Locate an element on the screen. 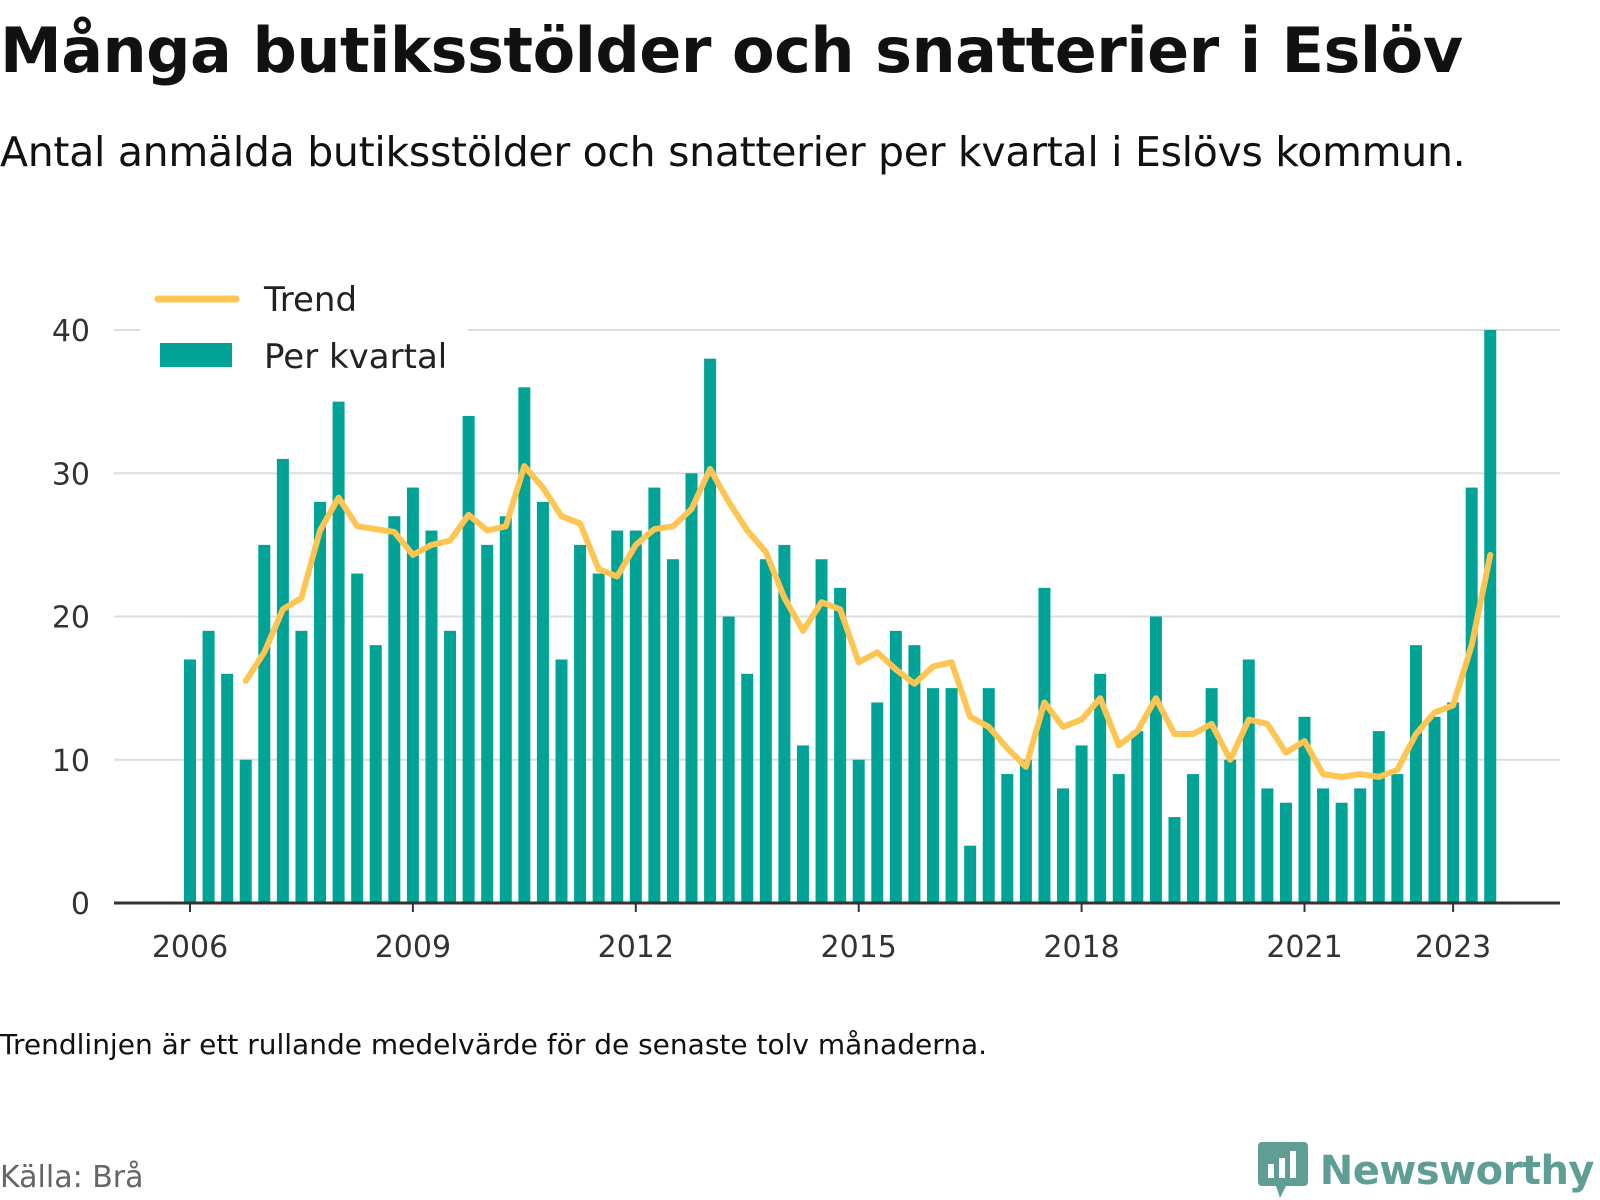 This screenshot has width=1600, height=1200. x-axis-ticks: 2006 2009 2012 2015 2018 2021 2023 is located at coordinates (821, 934).